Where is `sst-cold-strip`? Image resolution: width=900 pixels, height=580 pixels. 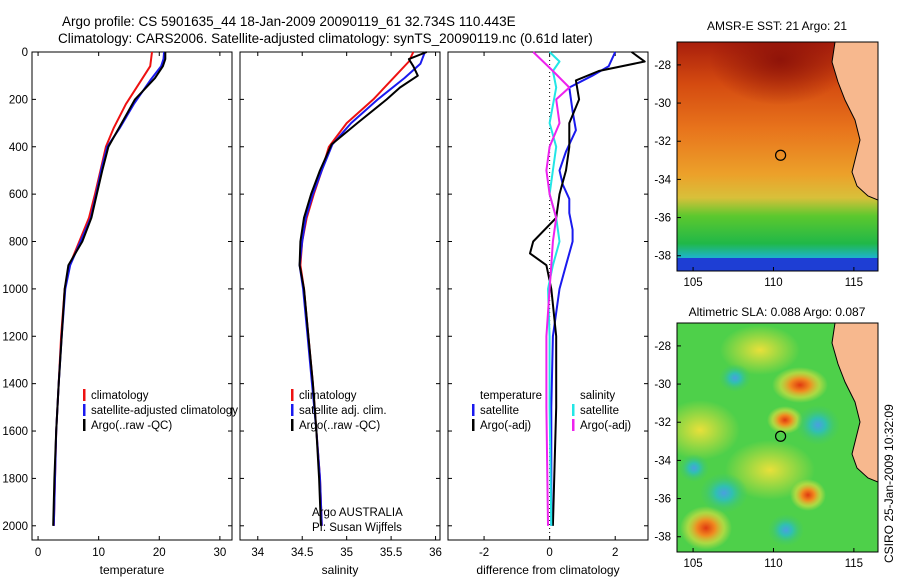 sst-cold-strip is located at coordinates (777, 264).